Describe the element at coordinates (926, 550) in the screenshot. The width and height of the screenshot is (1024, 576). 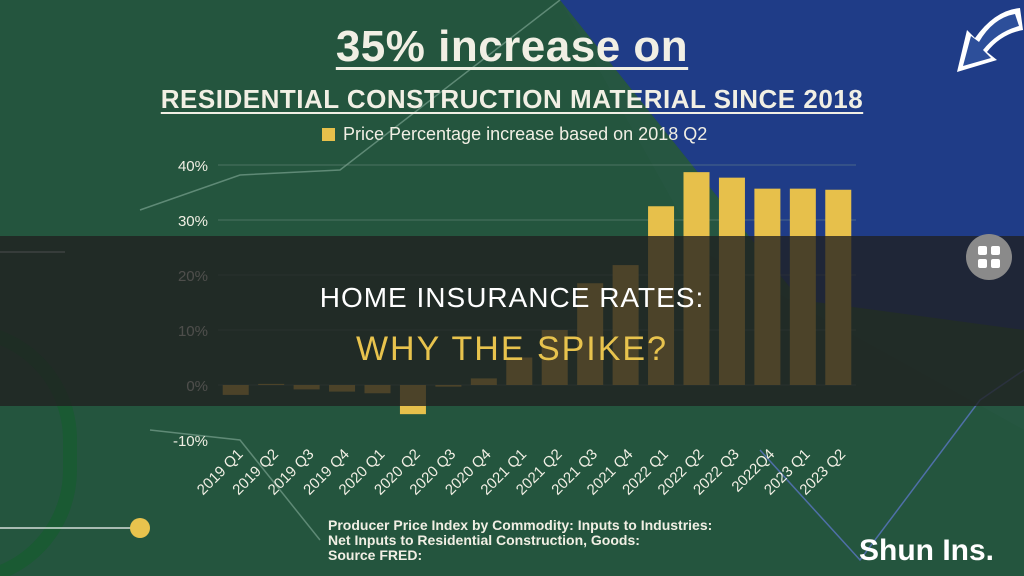
I see `brand-logo: Shun Ins.` at that location.